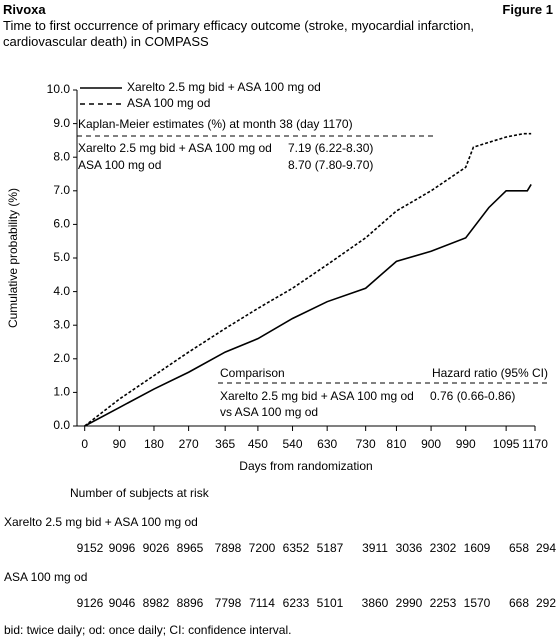 This screenshot has width=556, height=639. What do you see at coordinates (293, 444) in the screenshot?
I see `x-tick-label: 540` at bounding box center [293, 444].